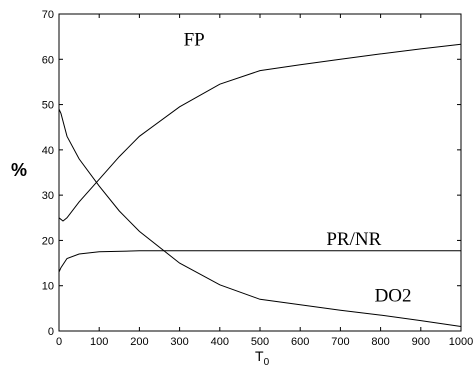  I want to click on y-tick-label: 30, so click(48, 196).